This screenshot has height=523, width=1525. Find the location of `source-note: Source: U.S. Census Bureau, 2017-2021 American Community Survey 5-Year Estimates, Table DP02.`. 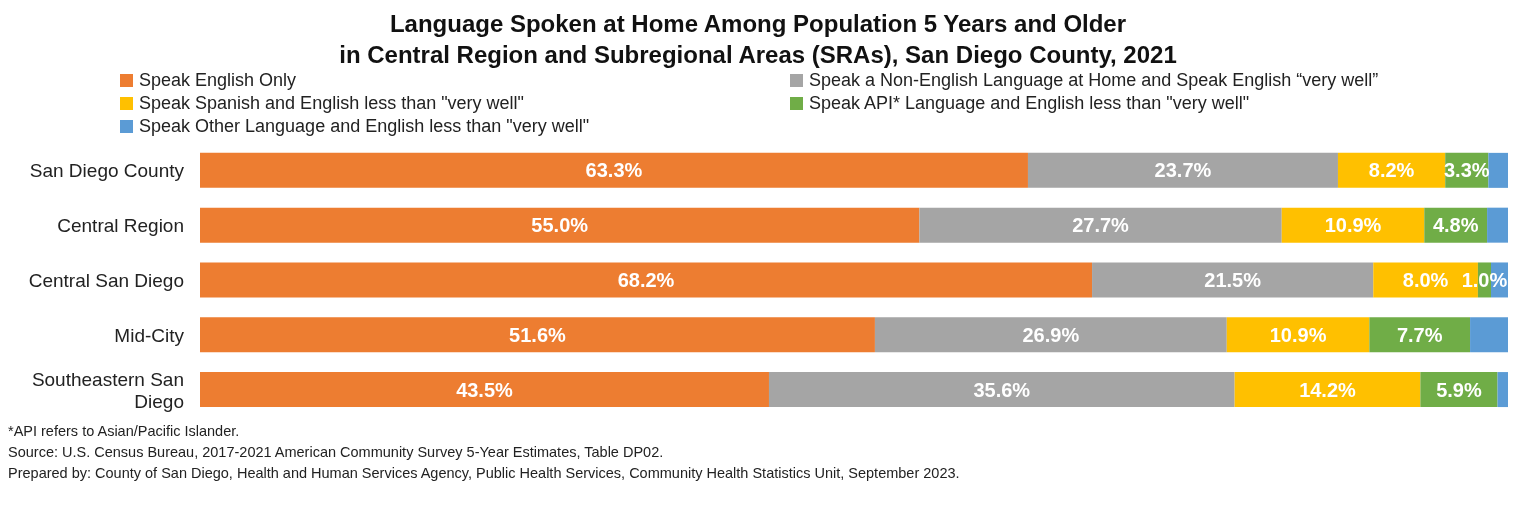

source-note: Source: U.S. Census Bureau, 2017-2021 American Community Survey 5-Year Estimates, Table DP02. is located at coordinates (336, 452).